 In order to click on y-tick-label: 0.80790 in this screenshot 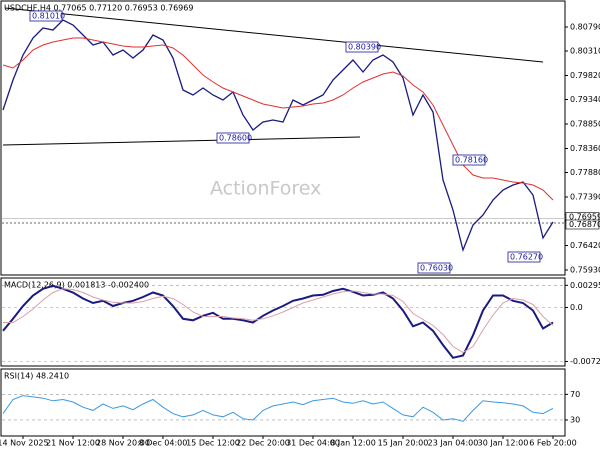, I will do `click(585, 27)`.